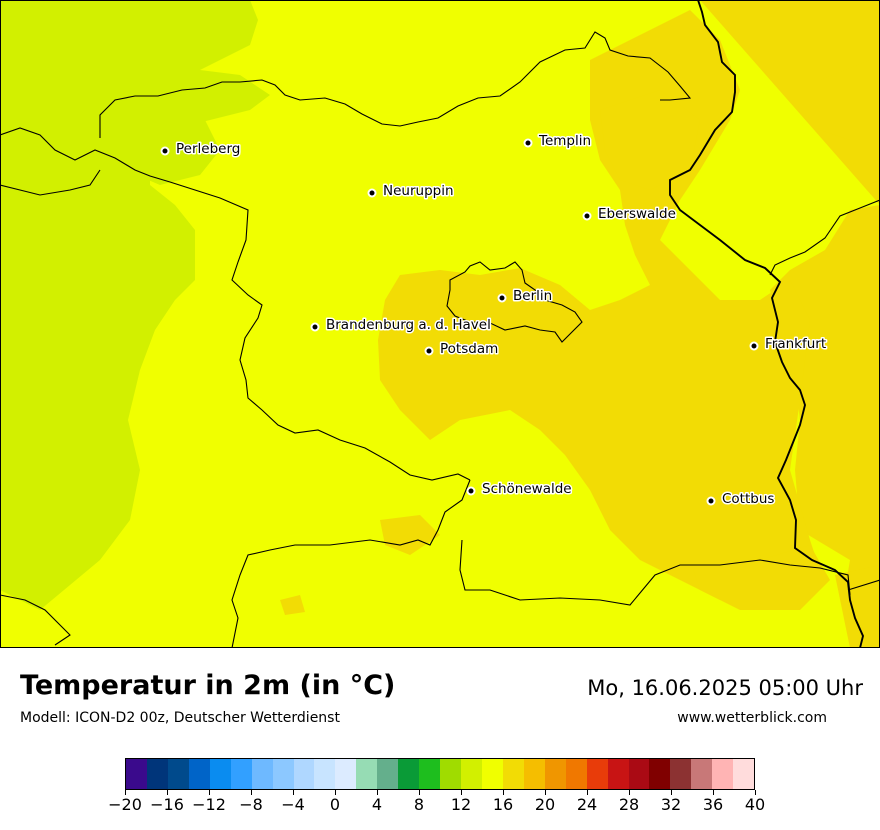  Describe the element at coordinates (748, 499) in the screenshot. I see `city-label: Cottbus` at that location.